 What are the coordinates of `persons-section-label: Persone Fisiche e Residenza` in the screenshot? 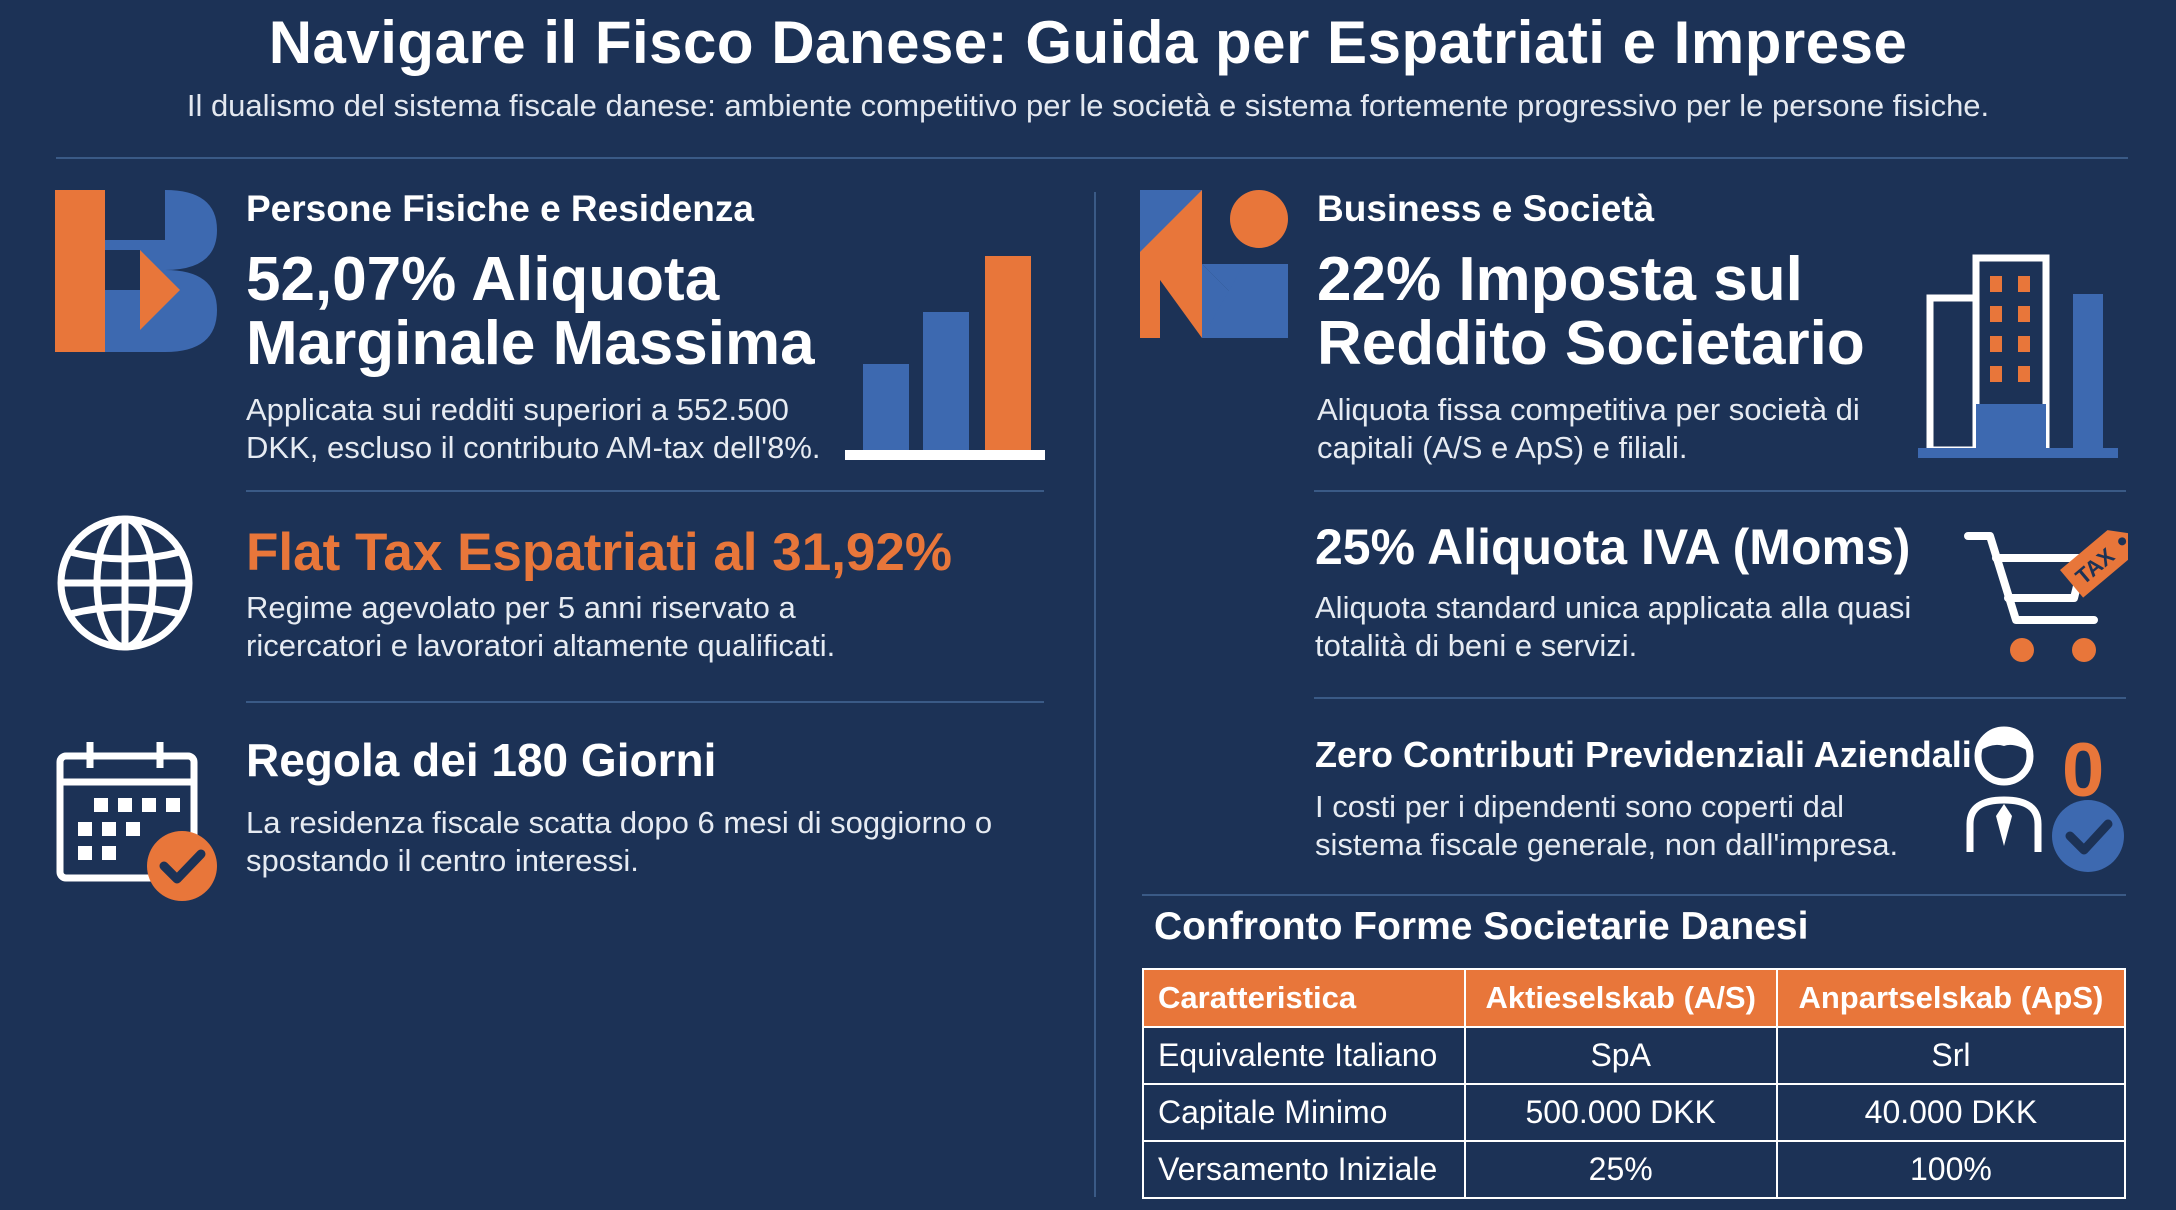 It's located at (500, 208).